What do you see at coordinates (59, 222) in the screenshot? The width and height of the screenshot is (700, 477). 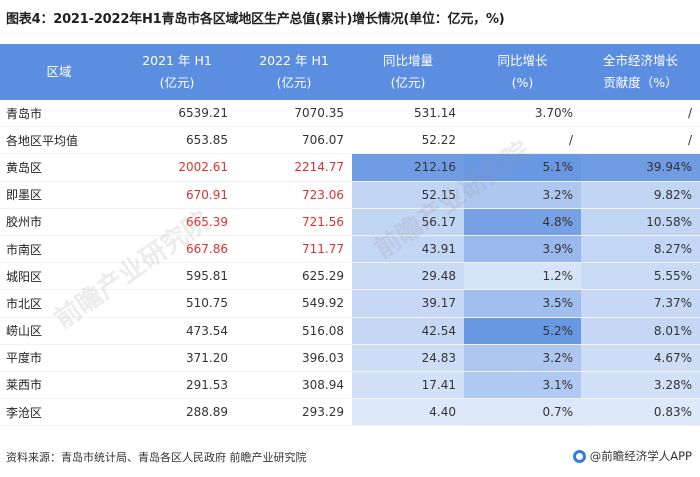 I see `region-cell: 胶州市` at bounding box center [59, 222].